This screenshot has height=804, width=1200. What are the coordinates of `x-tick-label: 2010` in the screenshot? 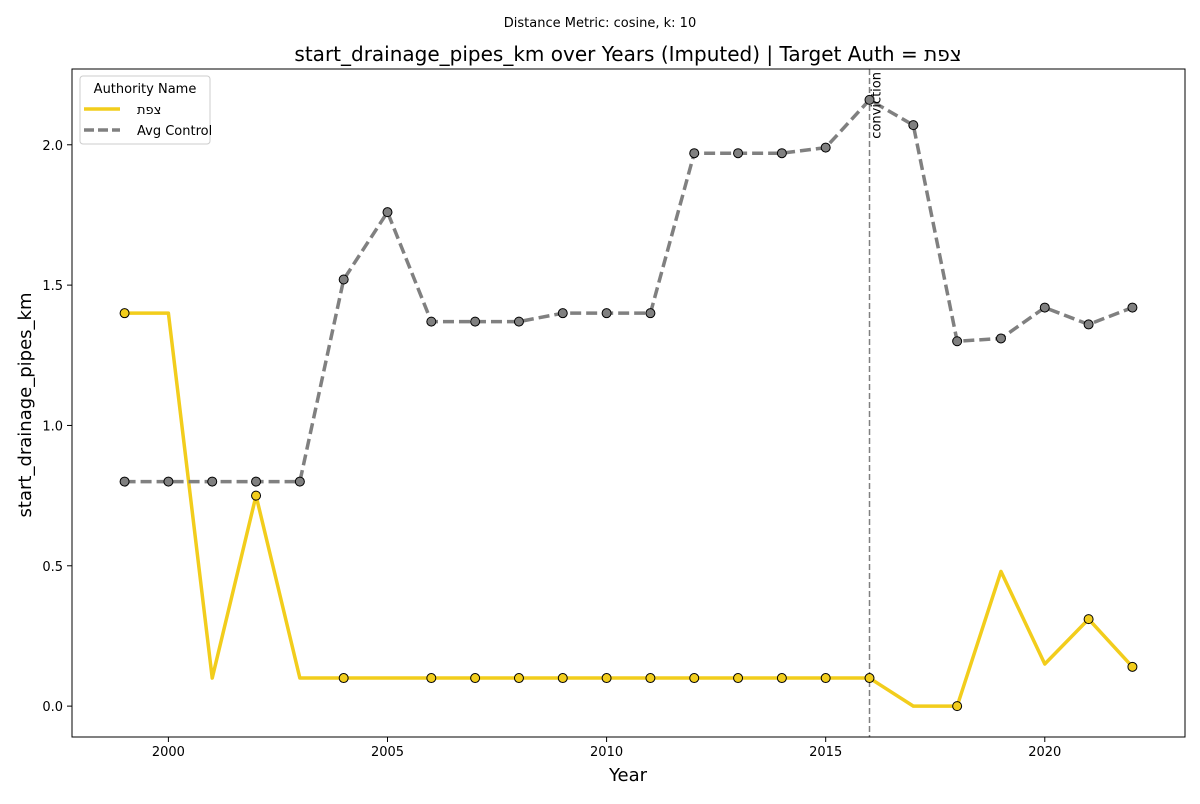 It's located at (606, 752).